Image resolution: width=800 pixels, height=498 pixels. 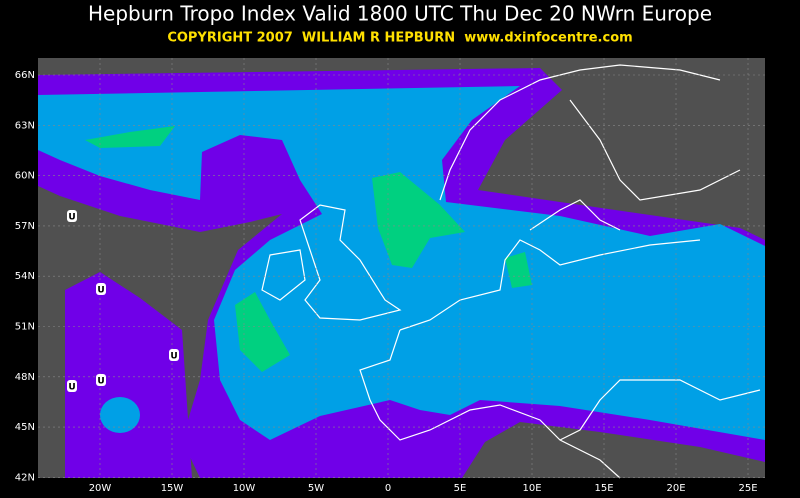 I want to click on lat-label: 63N, so click(x=25, y=125).